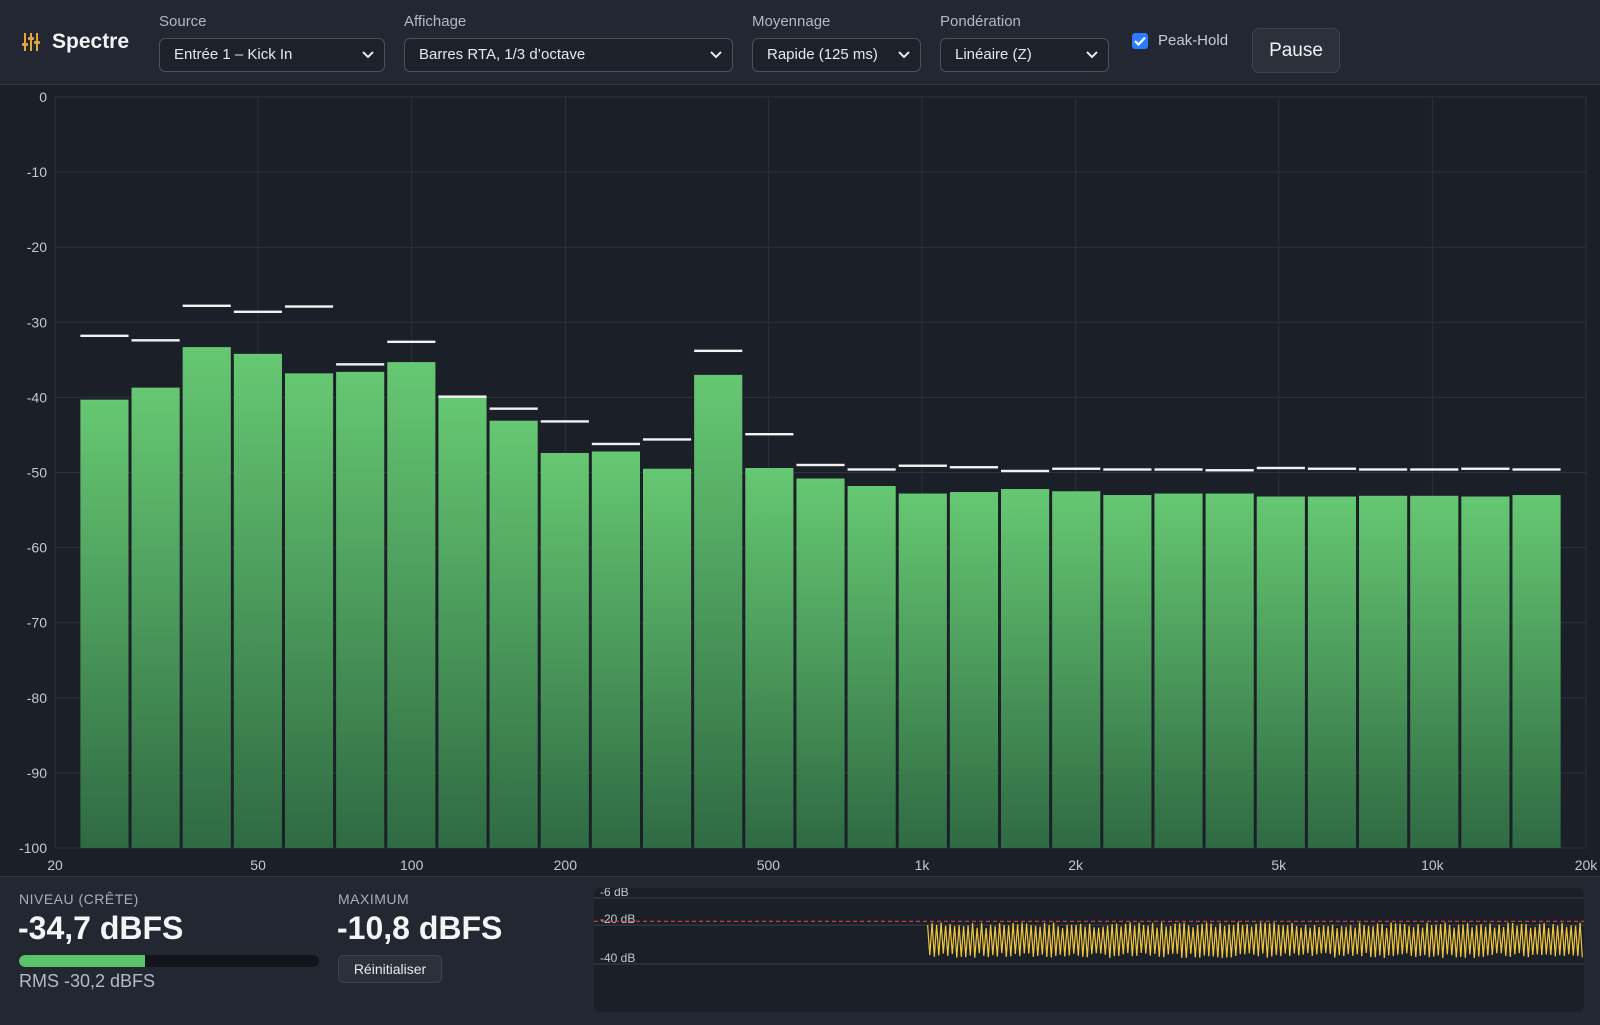  I want to click on source-select: Entrée 1 – Kick In, so click(272, 55).